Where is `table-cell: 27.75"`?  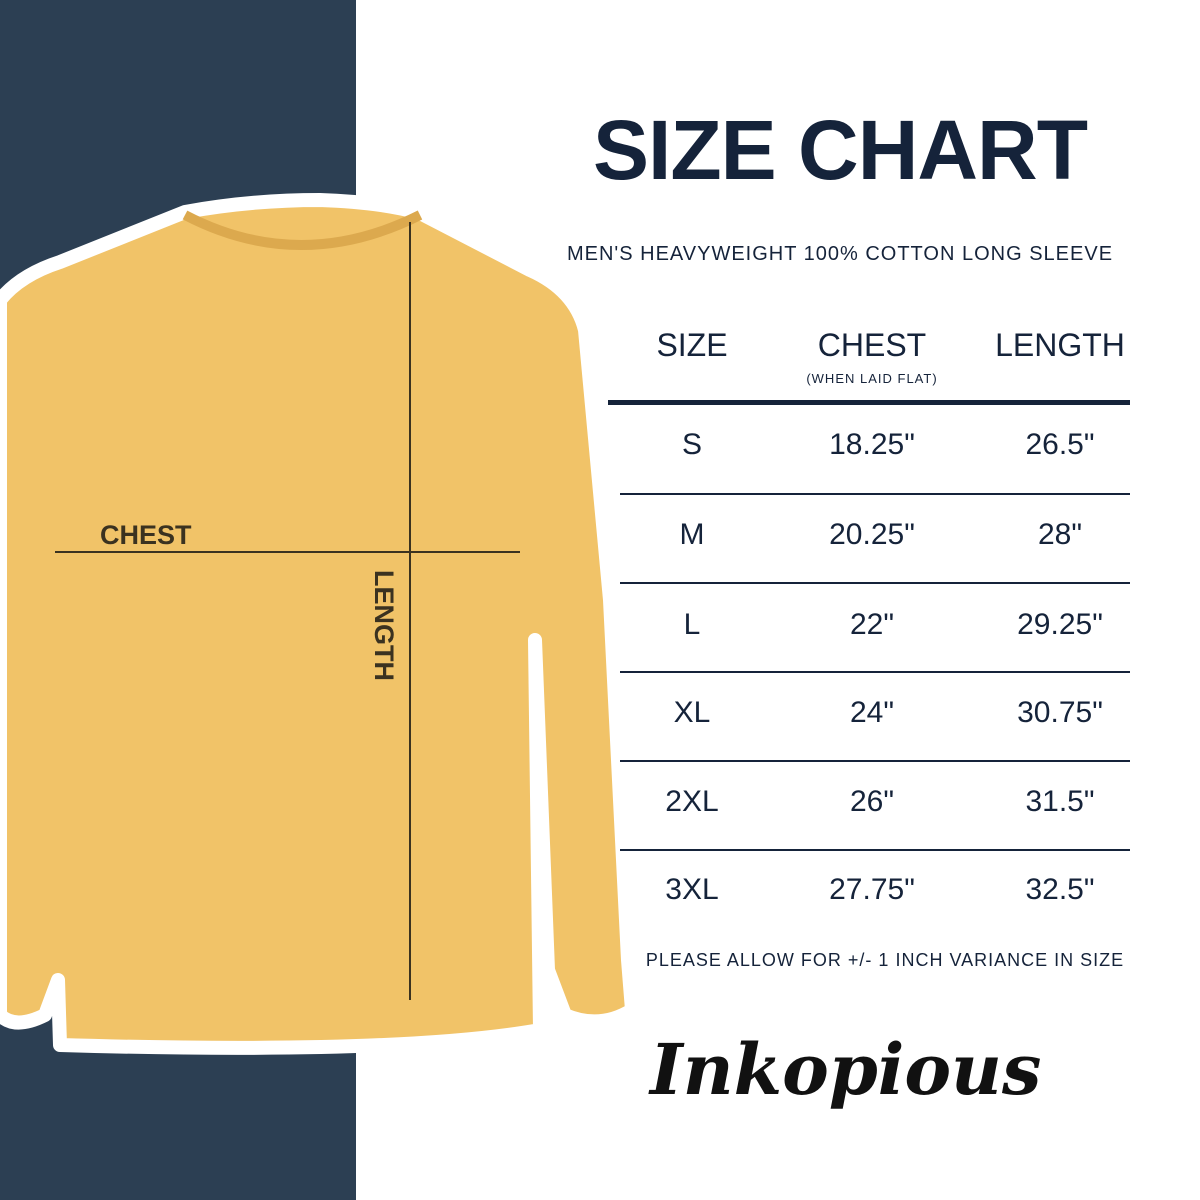
table-cell: 27.75" is located at coordinates (872, 889).